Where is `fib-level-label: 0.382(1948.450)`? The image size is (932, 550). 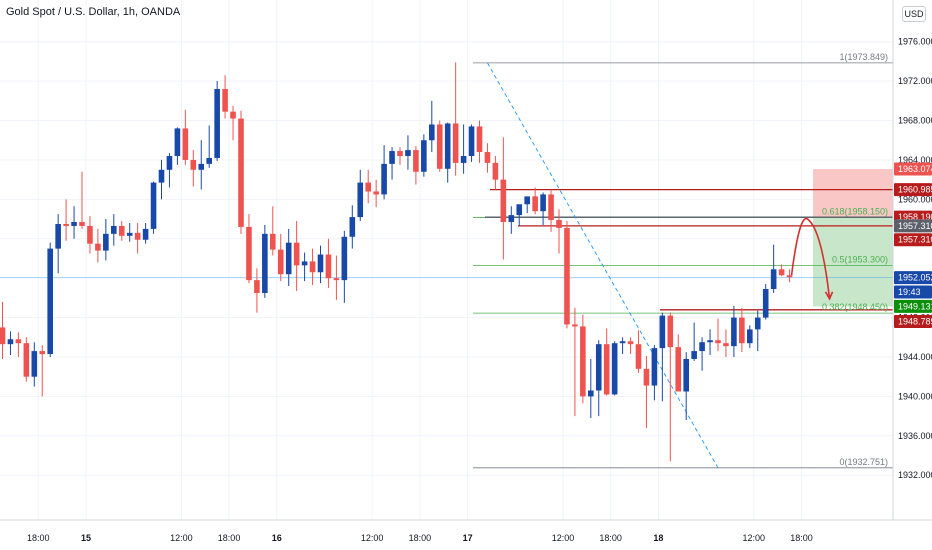
fib-level-label: 0.382(1948.450) is located at coordinates (855, 307).